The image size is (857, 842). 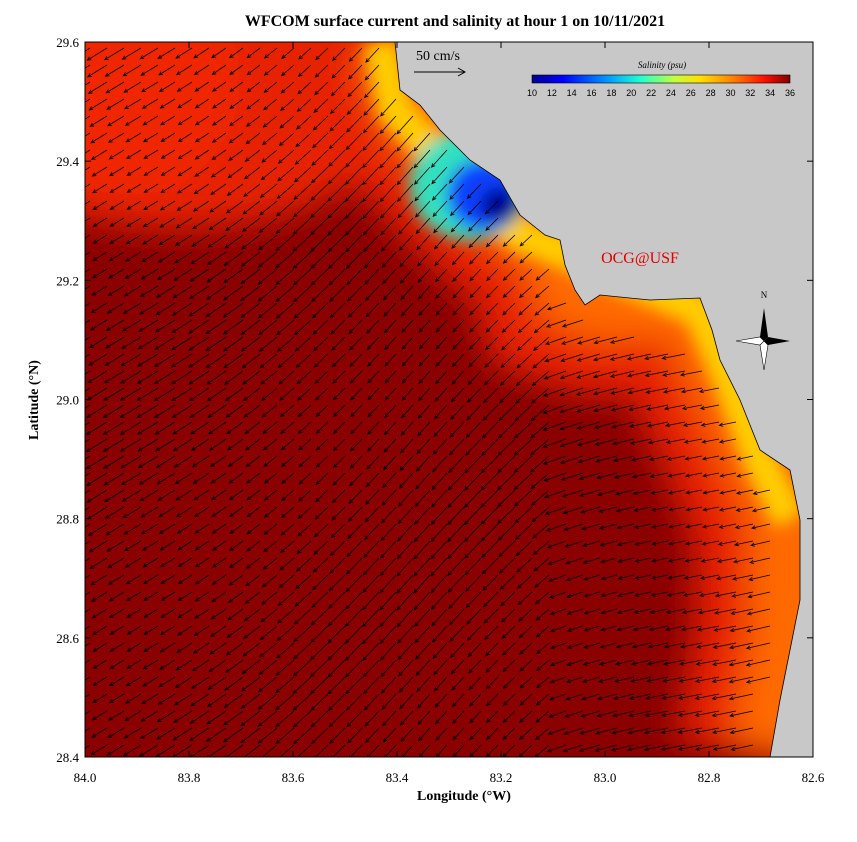 What do you see at coordinates (651, 93) in the screenshot?
I see `colorbar-tick-label: 22` at bounding box center [651, 93].